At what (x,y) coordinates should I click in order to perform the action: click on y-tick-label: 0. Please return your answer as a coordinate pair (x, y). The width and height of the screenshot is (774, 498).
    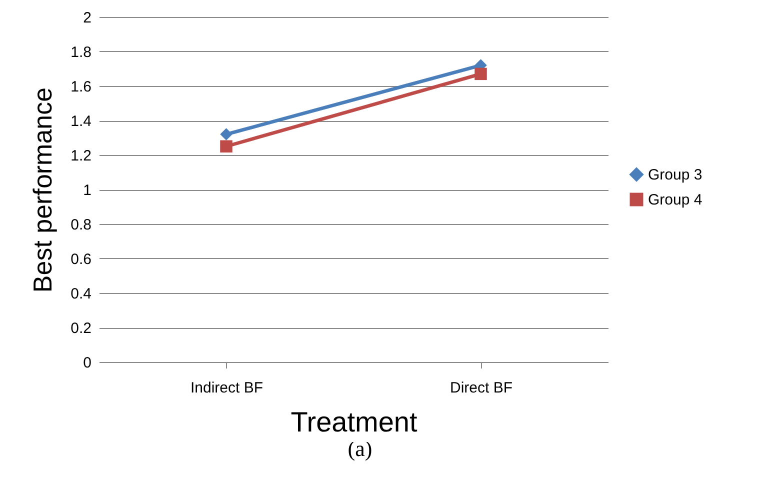
    Looking at the image, I should click on (87, 363).